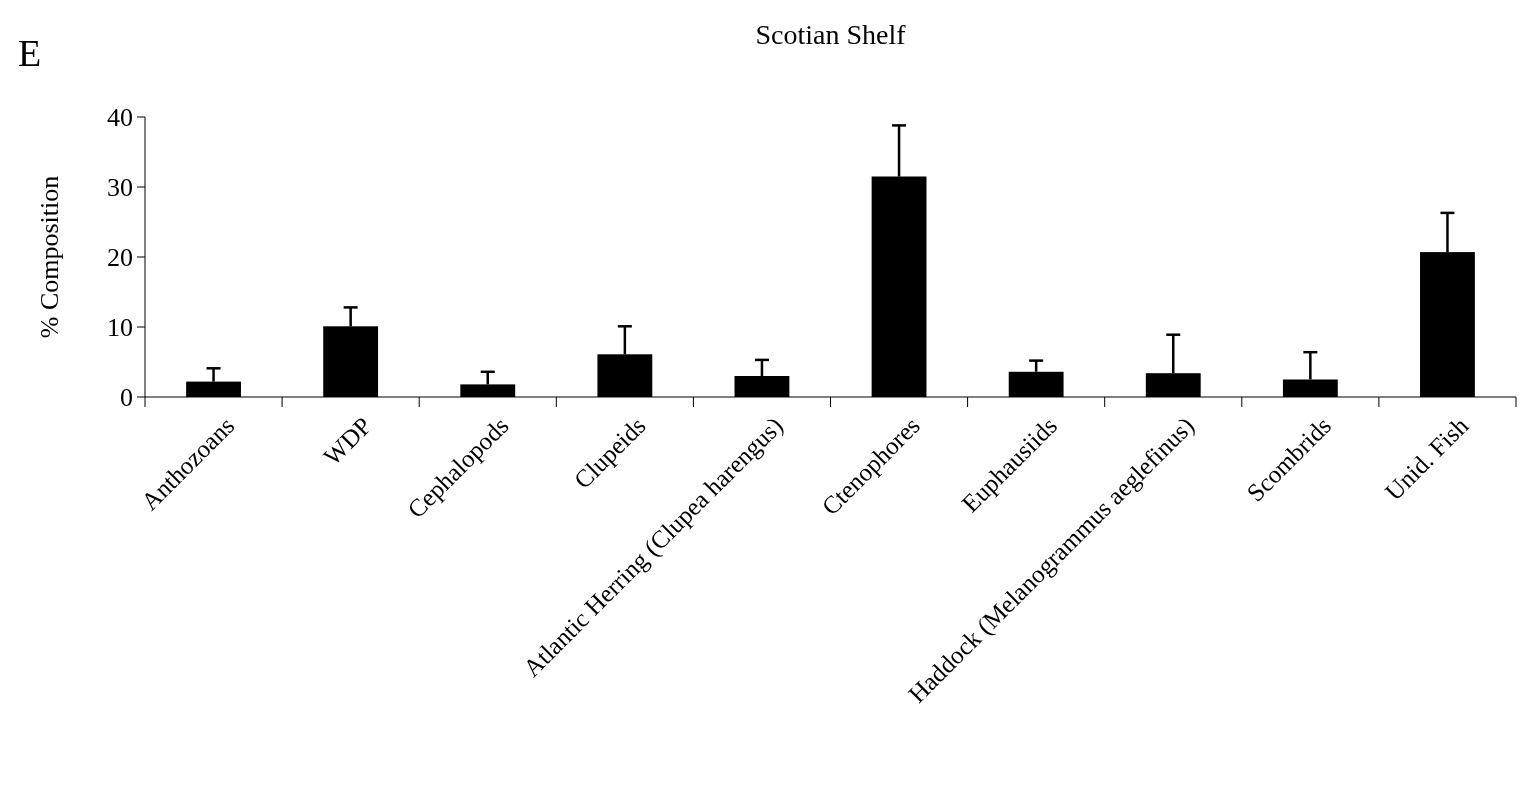 The width and height of the screenshot is (1532, 803). Describe the element at coordinates (120, 258) in the screenshot. I see `y-tick-label: 20` at that location.